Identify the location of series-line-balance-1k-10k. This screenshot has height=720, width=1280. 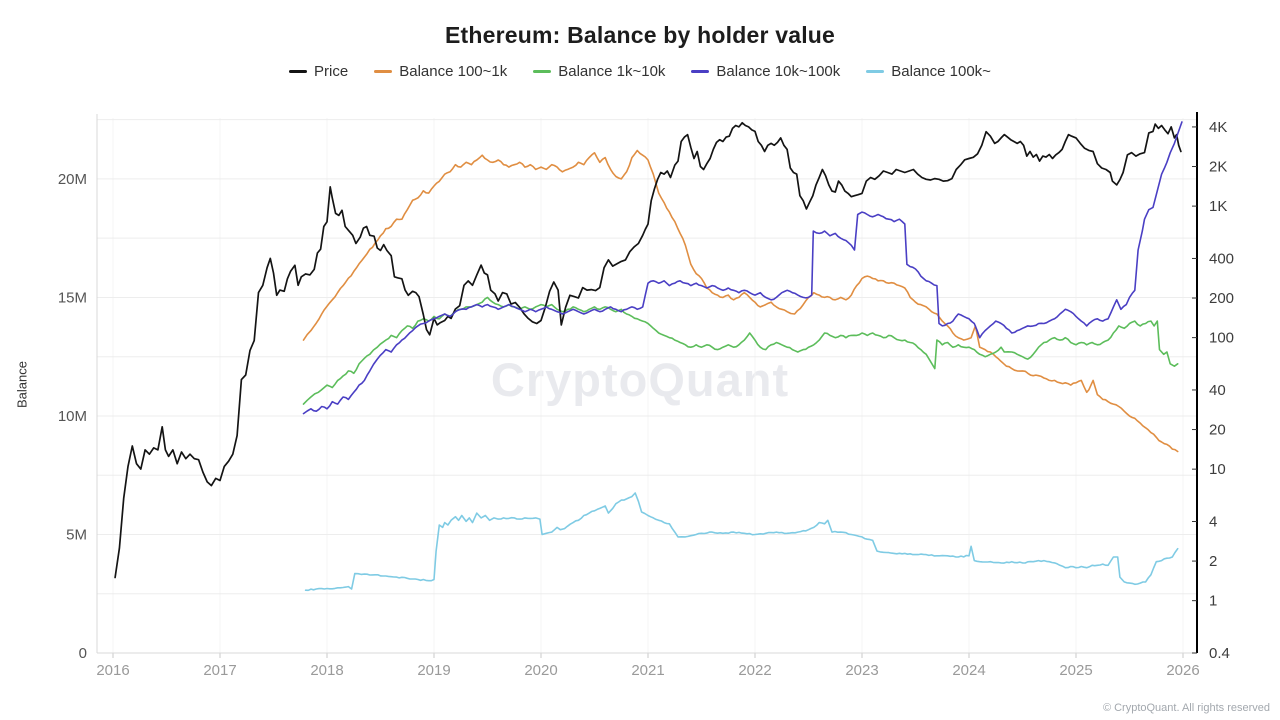
(740, 350).